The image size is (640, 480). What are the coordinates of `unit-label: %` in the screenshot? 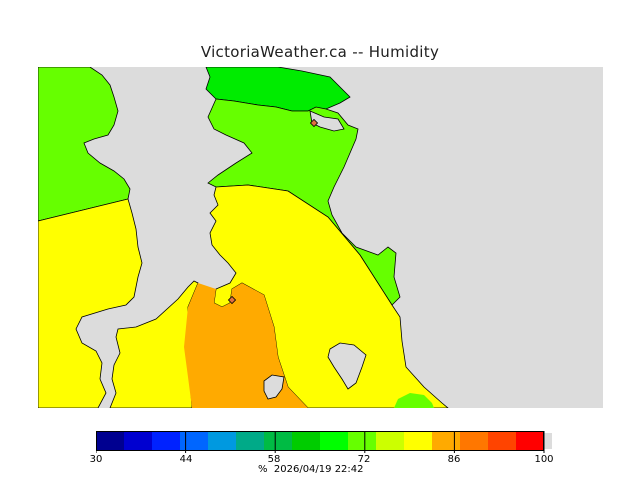 It's located at (263, 469).